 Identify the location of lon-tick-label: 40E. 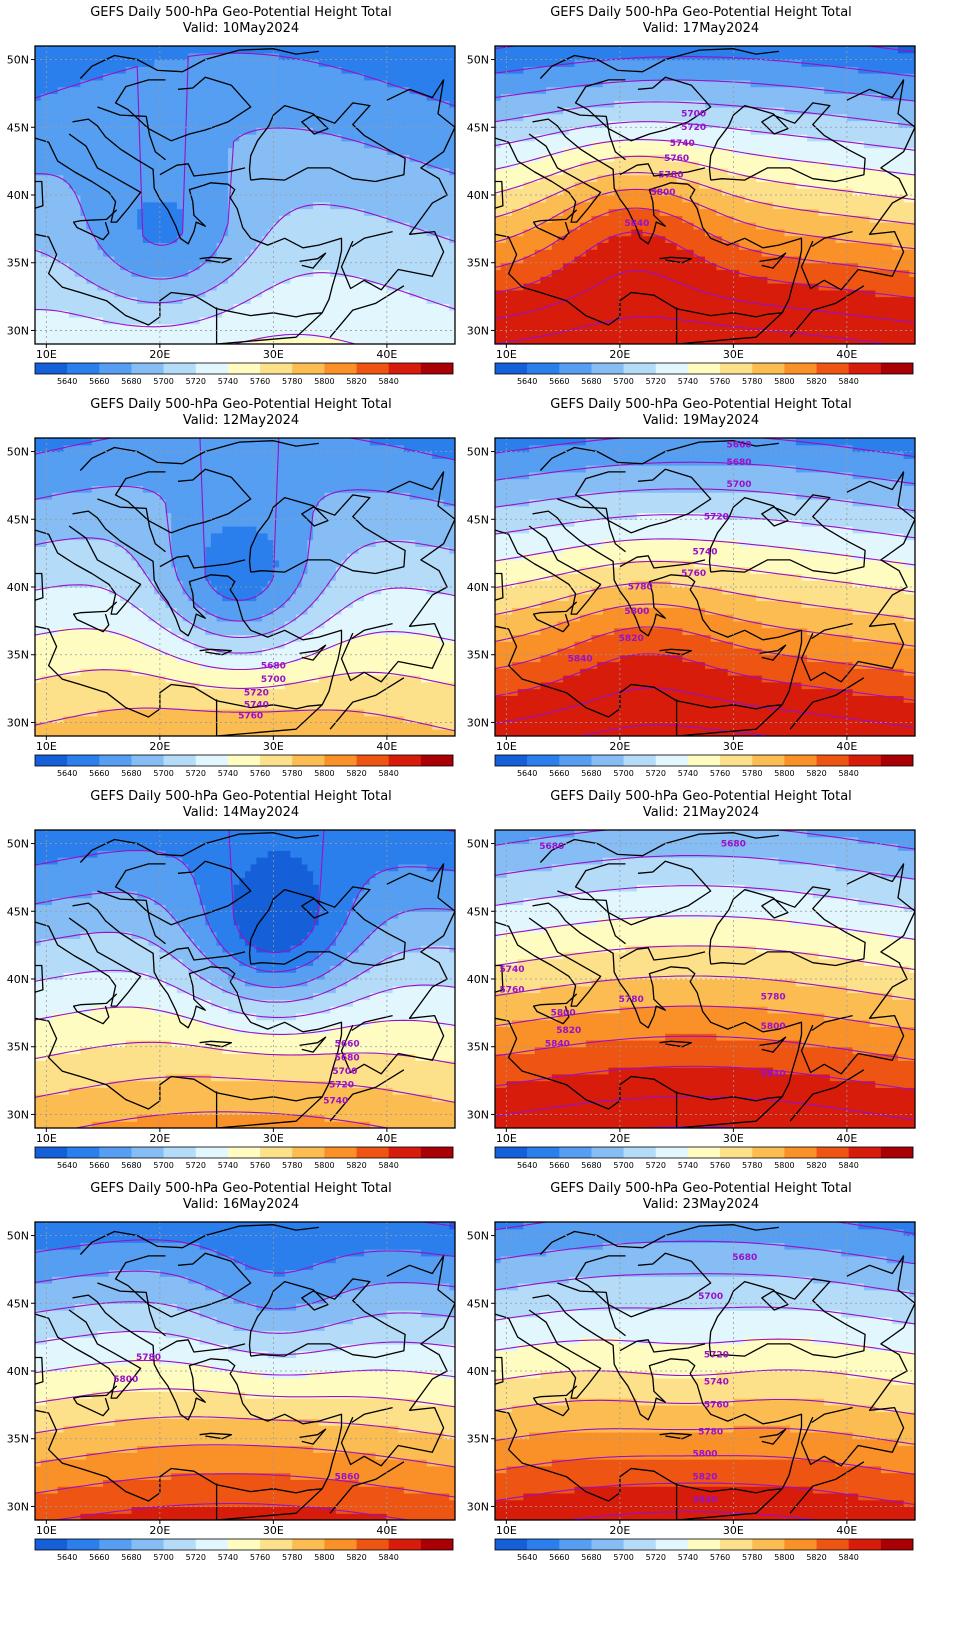
(846, 1138).